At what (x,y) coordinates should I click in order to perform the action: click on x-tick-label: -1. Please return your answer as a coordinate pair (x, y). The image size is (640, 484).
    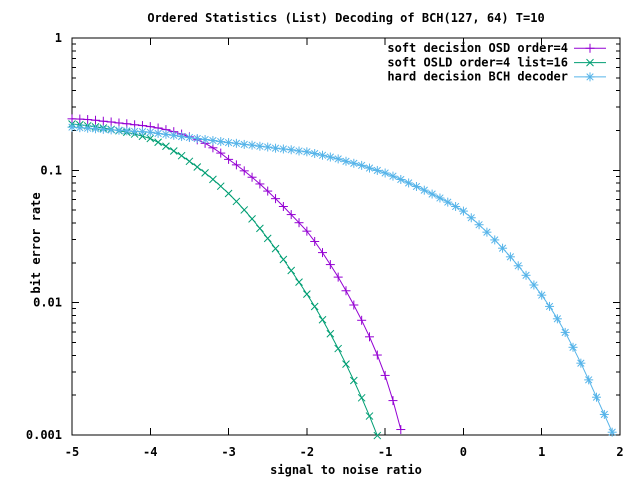
    Looking at the image, I should click on (385, 452).